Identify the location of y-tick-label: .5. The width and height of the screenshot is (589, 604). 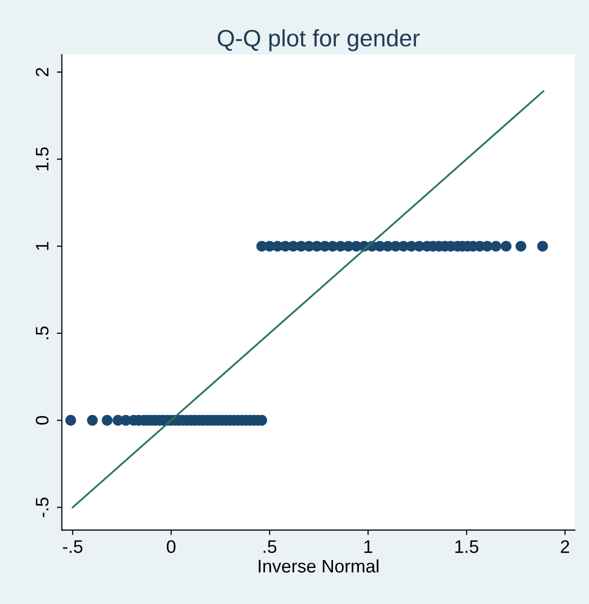
(42, 333).